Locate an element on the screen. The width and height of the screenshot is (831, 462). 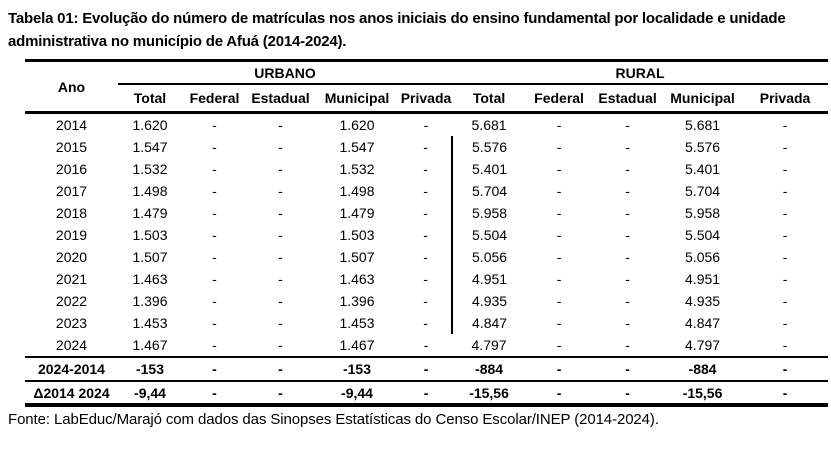
cell-ano: 2021 is located at coordinates (71, 279).